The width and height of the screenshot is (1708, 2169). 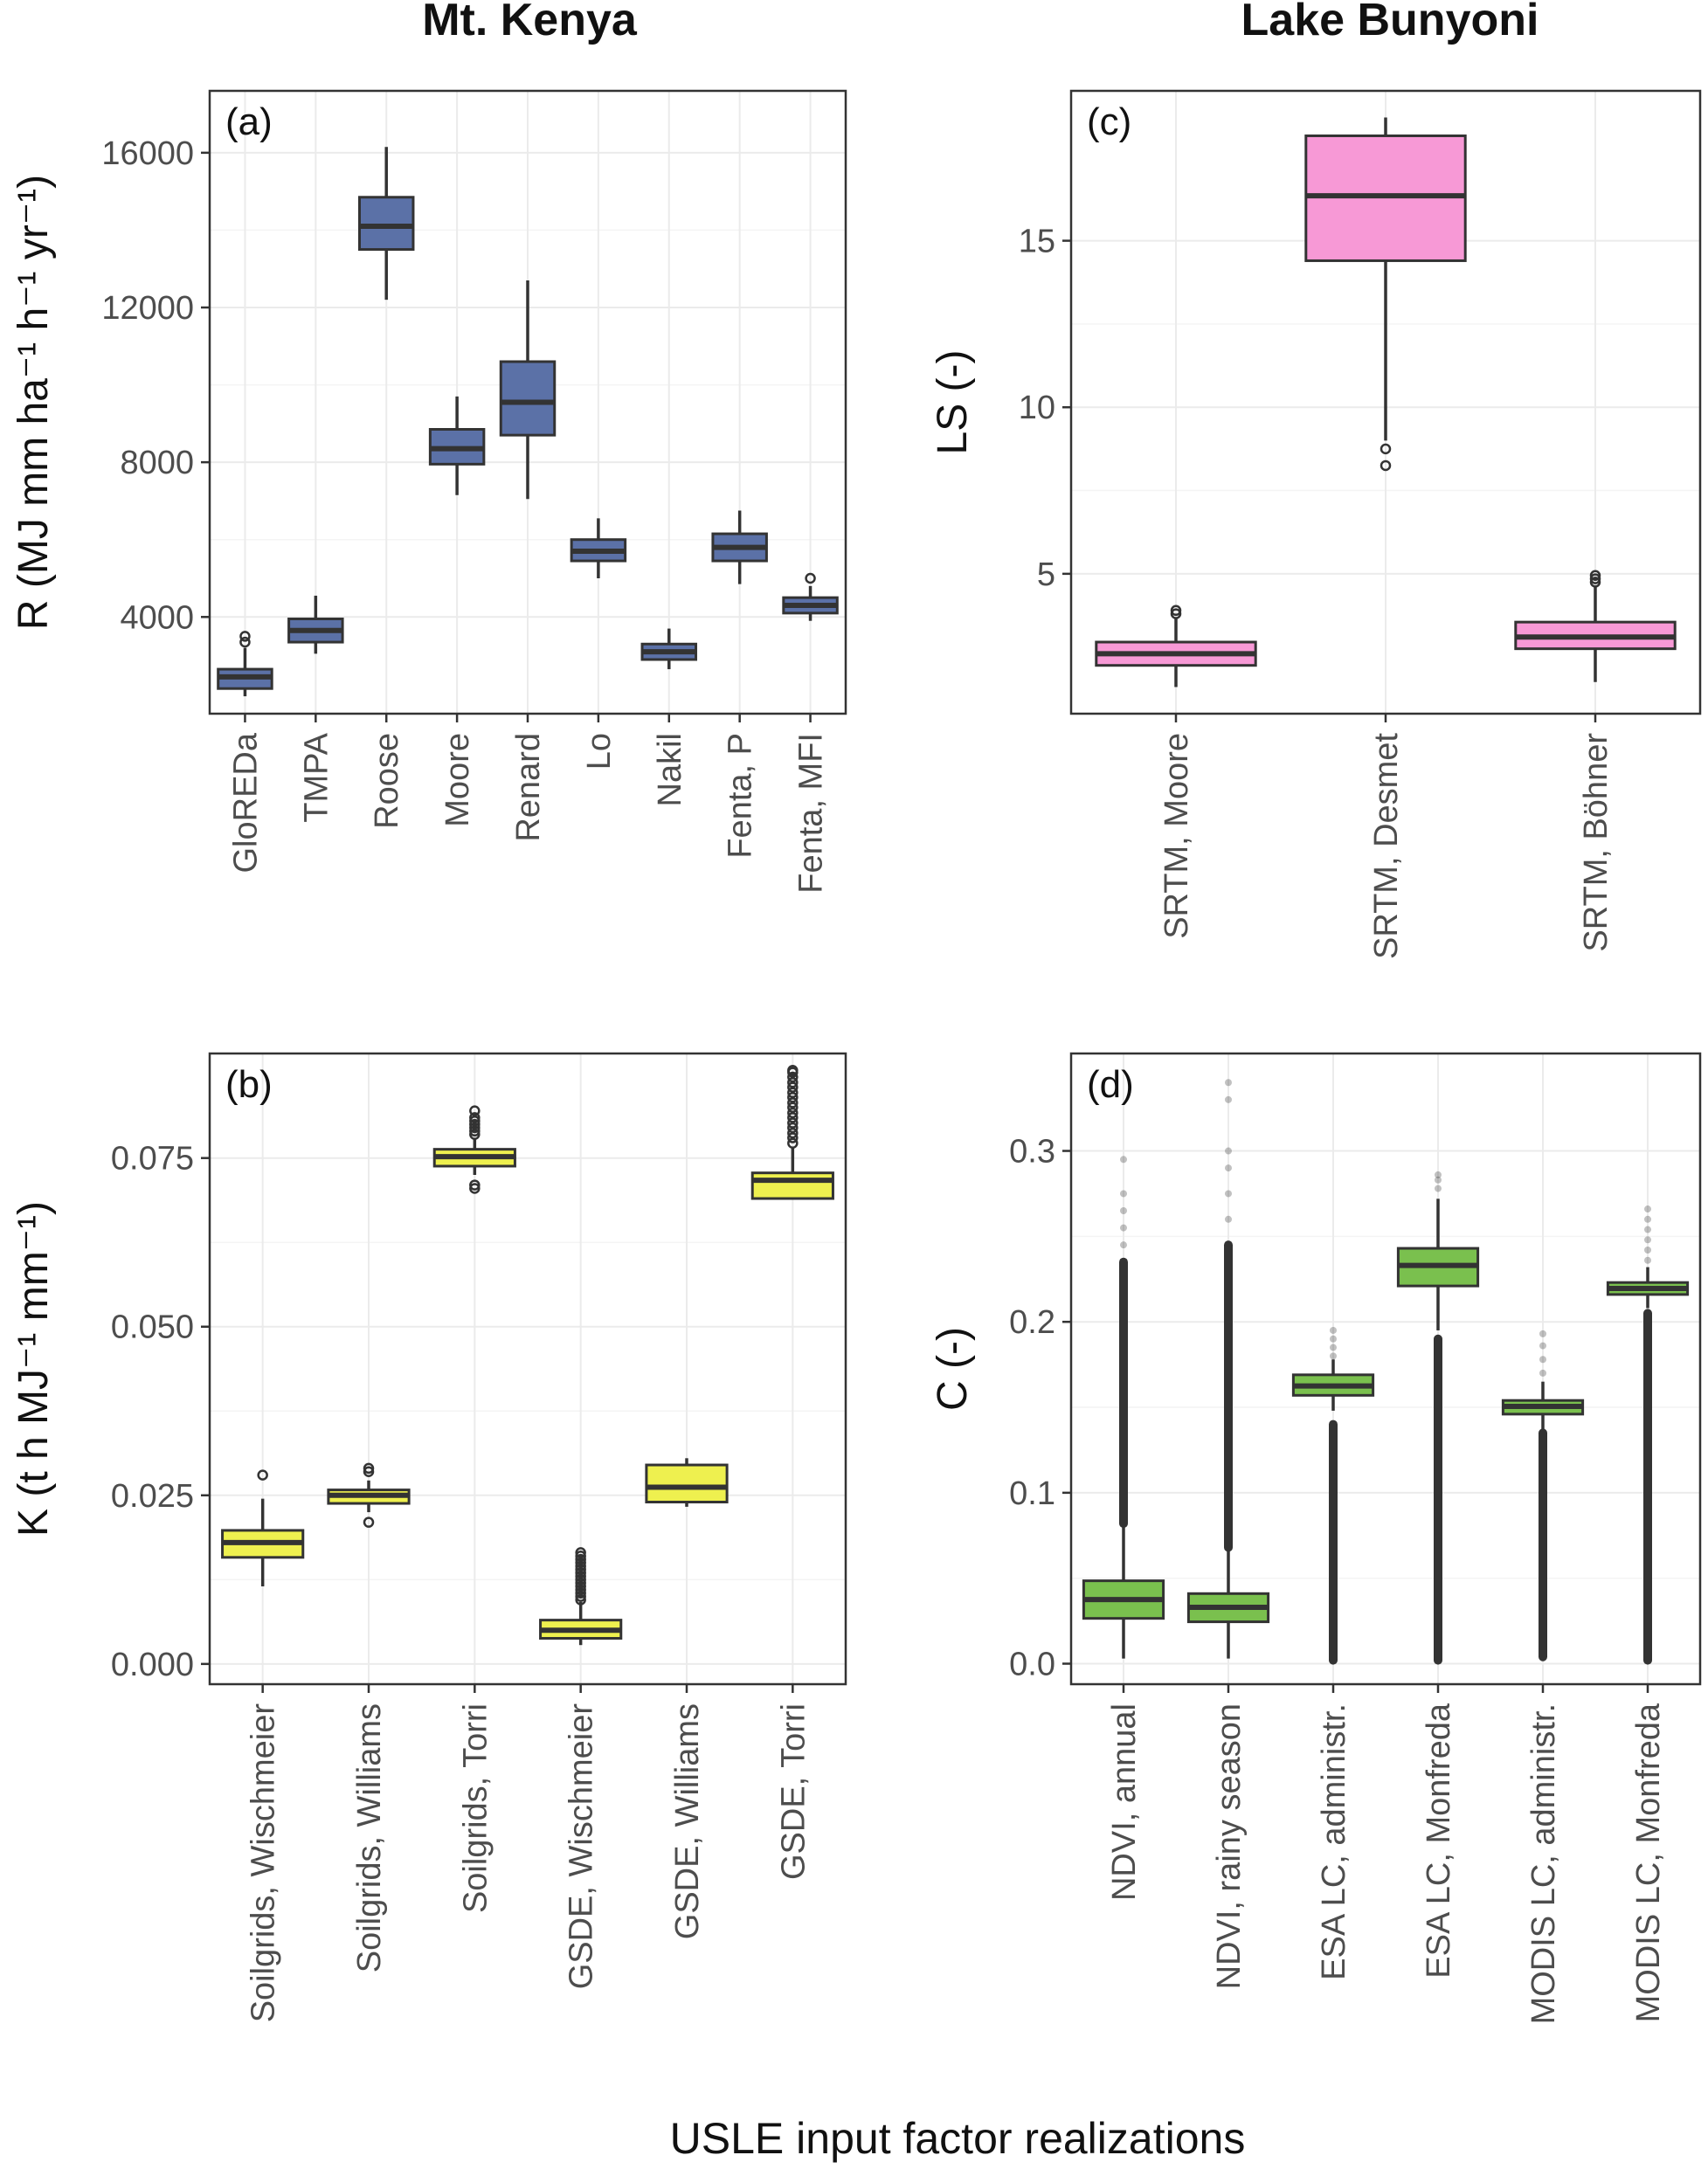 What do you see at coordinates (530, 22) in the screenshot?
I see `column-title-mt-kenya: Mt. Kenya` at bounding box center [530, 22].